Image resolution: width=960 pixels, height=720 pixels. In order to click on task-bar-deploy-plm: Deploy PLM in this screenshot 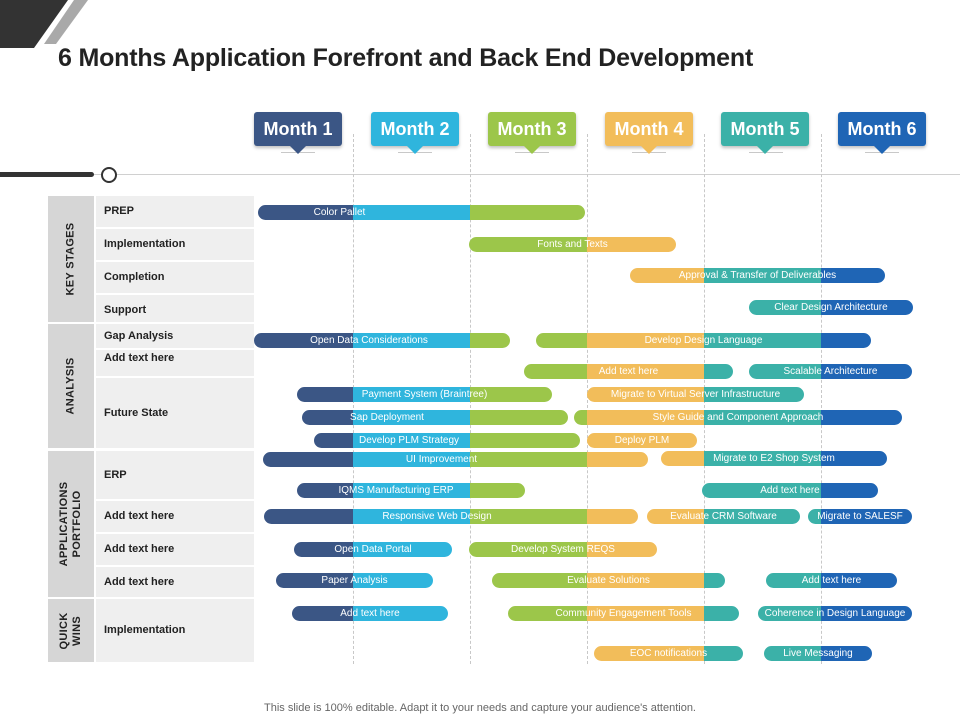, I will do `click(642, 440)`.